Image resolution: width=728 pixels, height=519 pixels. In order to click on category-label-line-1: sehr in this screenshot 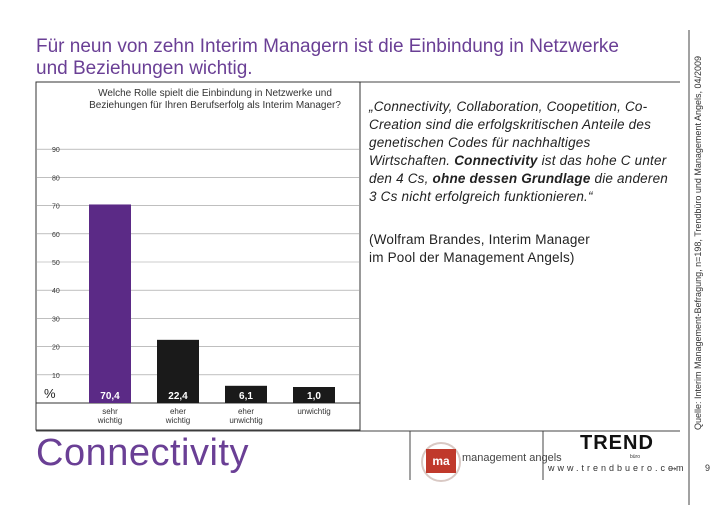, I will do `click(110, 411)`.